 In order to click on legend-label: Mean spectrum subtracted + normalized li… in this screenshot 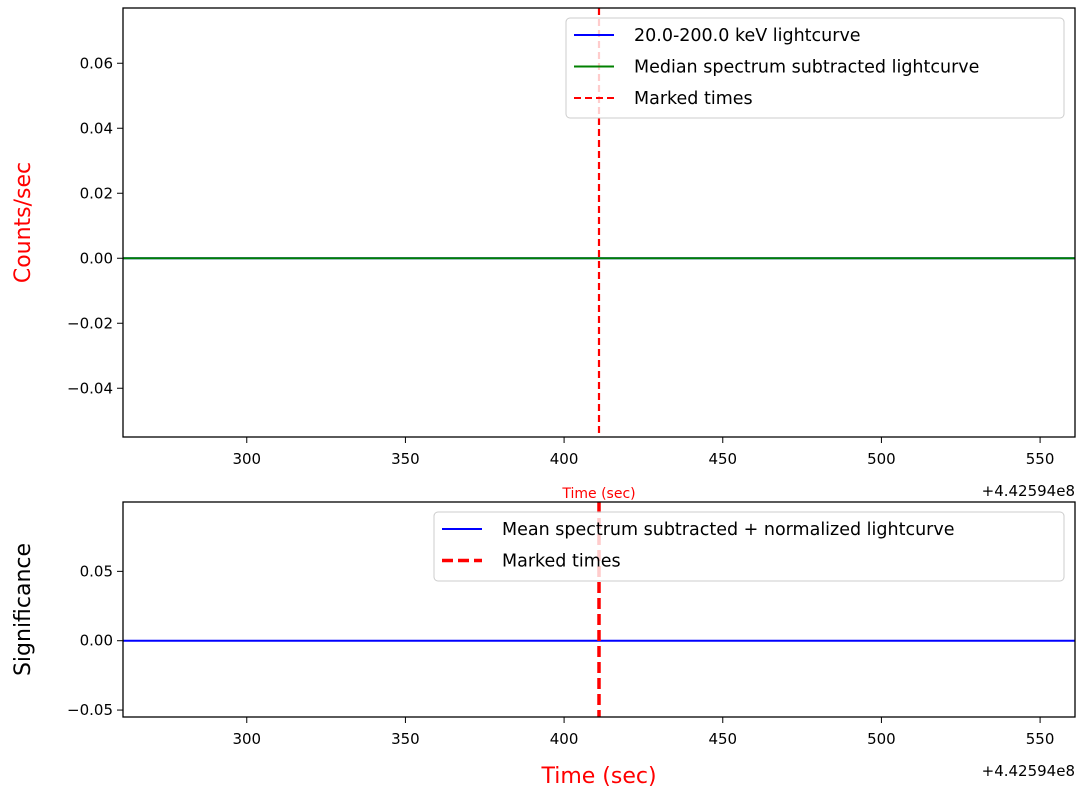, I will do `click(728, 530)`.